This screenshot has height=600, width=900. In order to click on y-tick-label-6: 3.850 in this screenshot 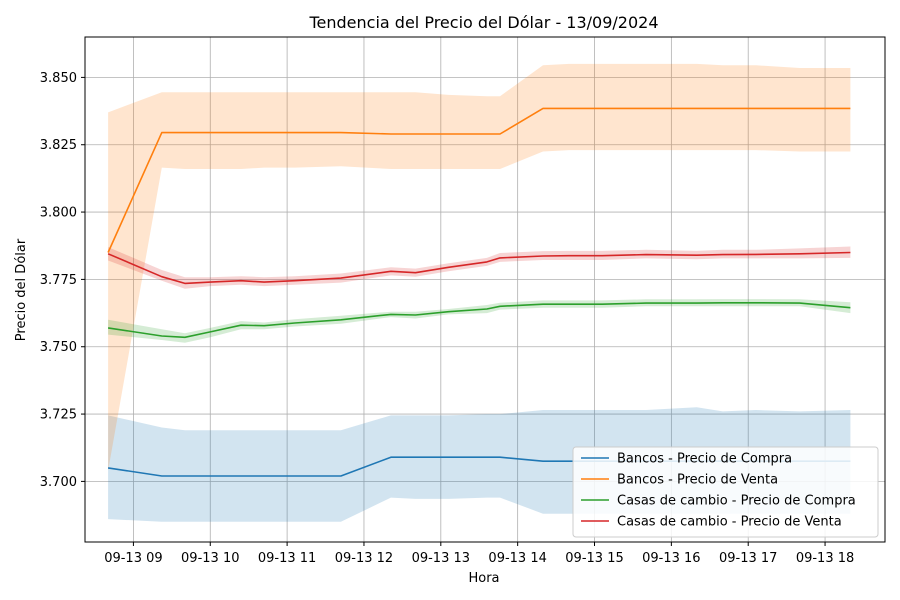, I will do `click(58, 78)`.